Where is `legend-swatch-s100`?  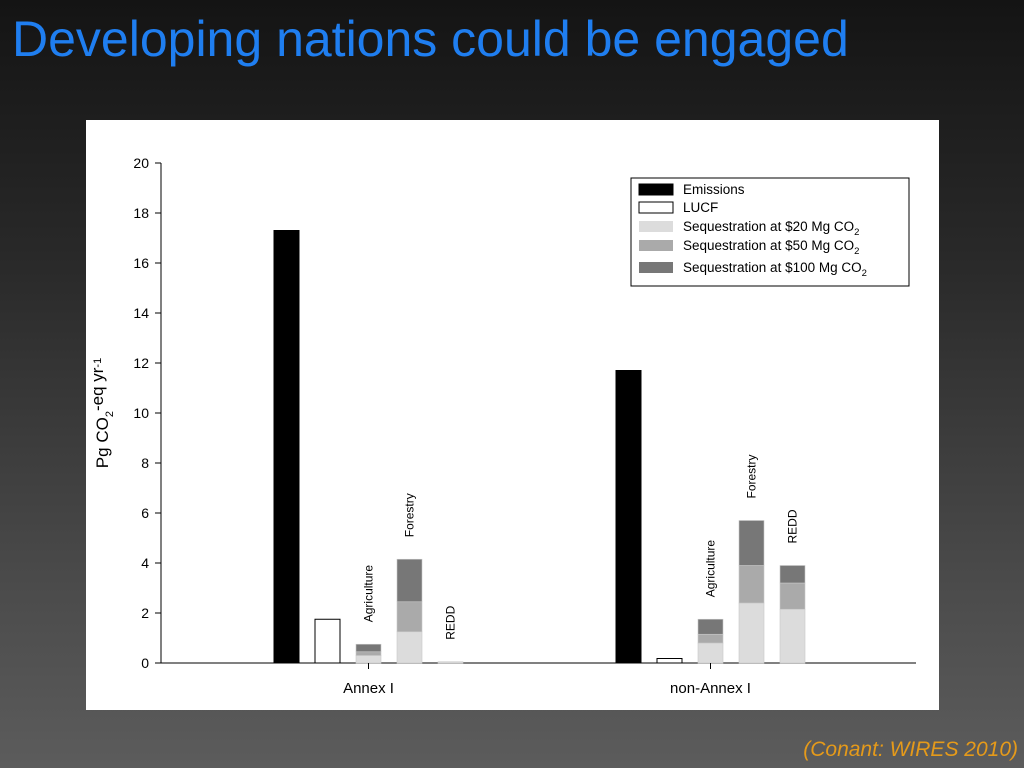
legend-swatch-s100 is located at coordinates (656, 267).